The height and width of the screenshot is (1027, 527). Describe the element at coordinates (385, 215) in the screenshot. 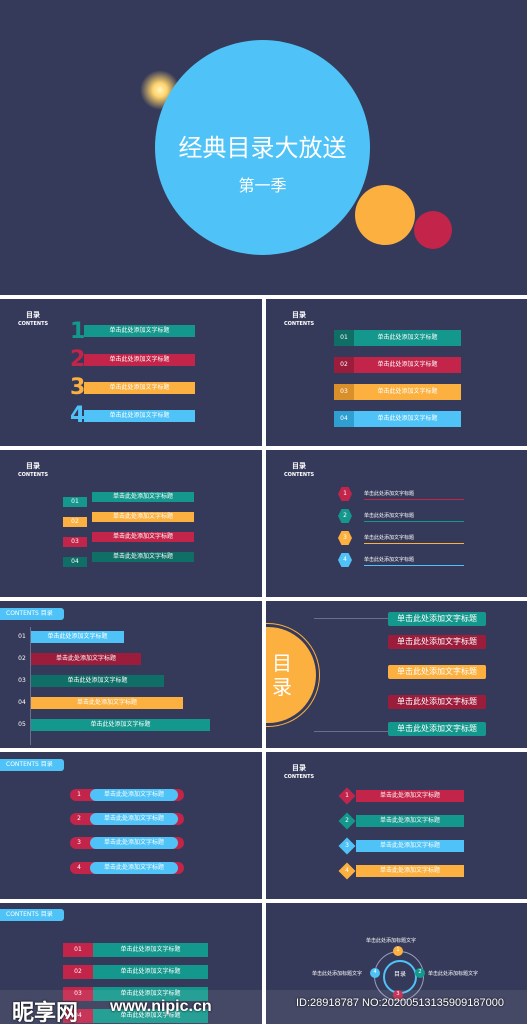

I see `orange-circle` at that location.